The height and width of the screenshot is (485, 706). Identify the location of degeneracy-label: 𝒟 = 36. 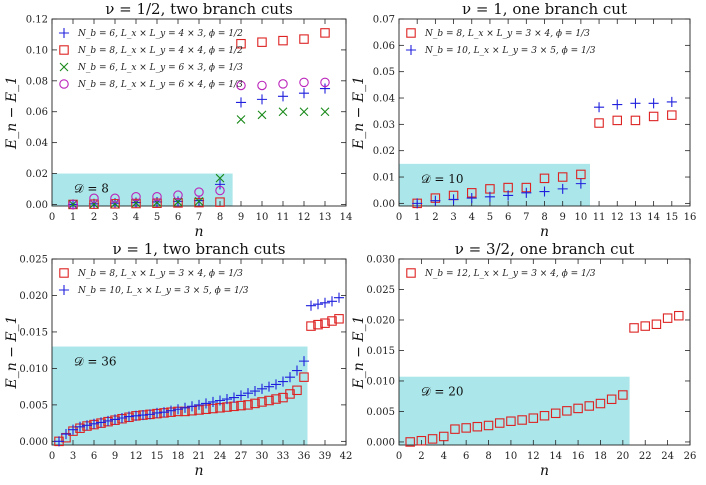
(95, 362).